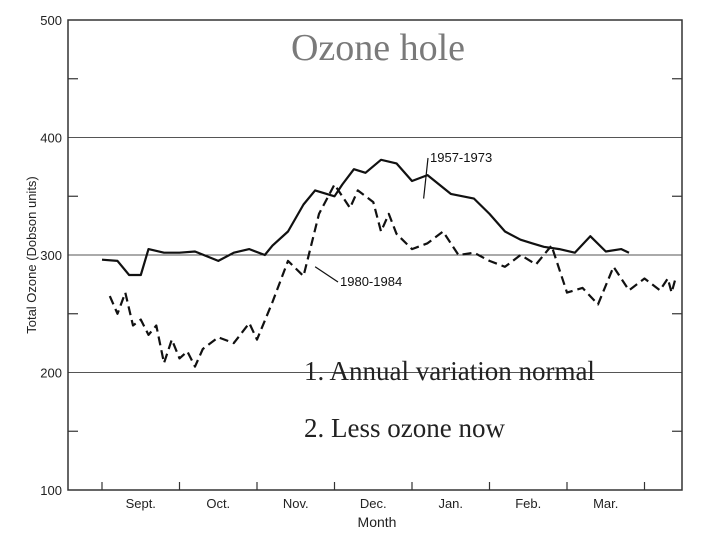 This screenshot has width=720, height=540. I want to click on x-tick-label-sept: Sept., so click(141, 503).